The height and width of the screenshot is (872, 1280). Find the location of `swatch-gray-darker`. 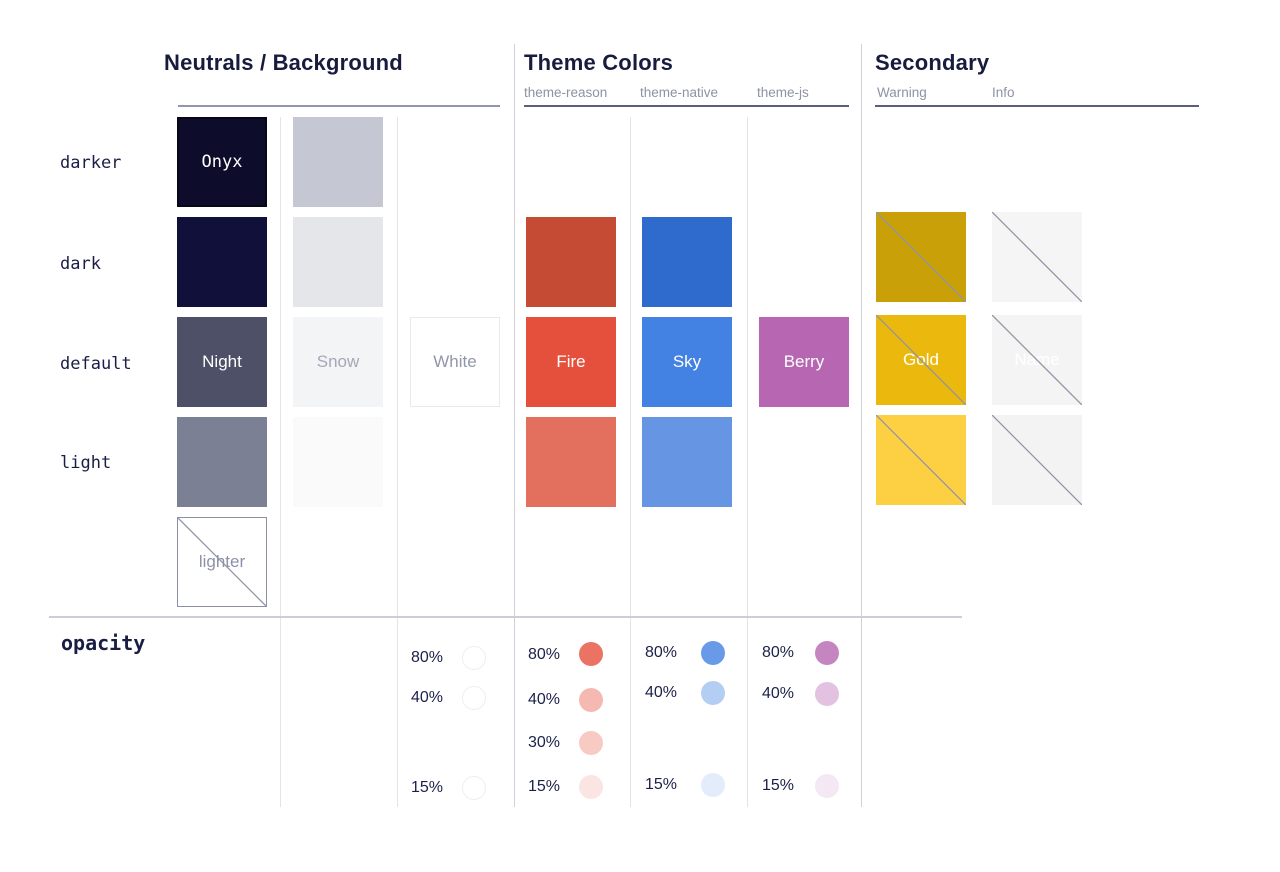

swatch-gray-darker is located at coordinates (338, 162).